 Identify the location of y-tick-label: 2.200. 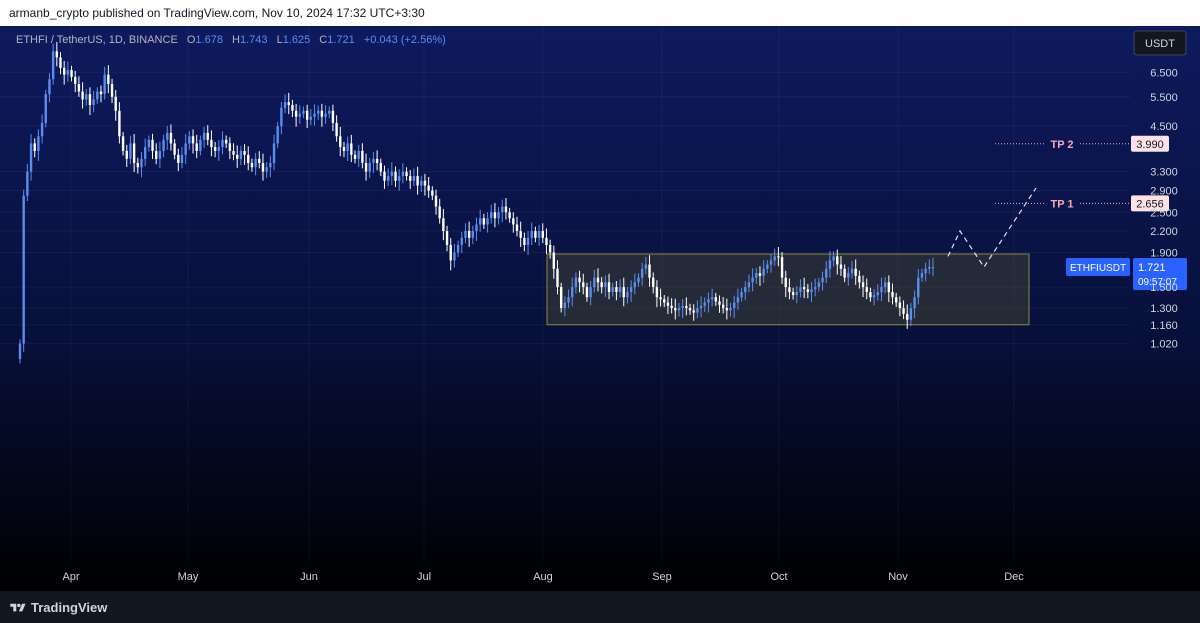
(1164, 232).